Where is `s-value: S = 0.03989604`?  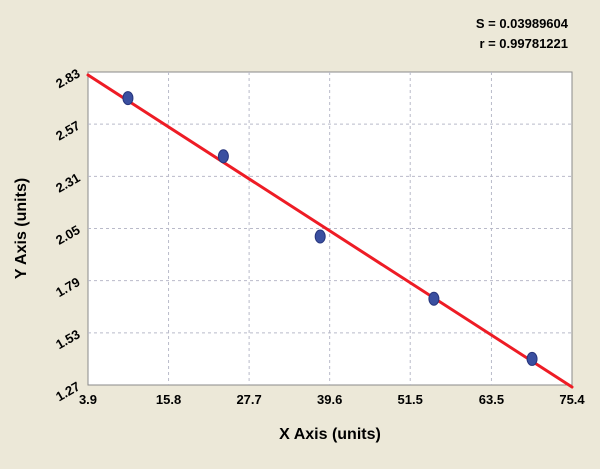
s-value: S = 0.03989604 is located at coordinates (521, 23).